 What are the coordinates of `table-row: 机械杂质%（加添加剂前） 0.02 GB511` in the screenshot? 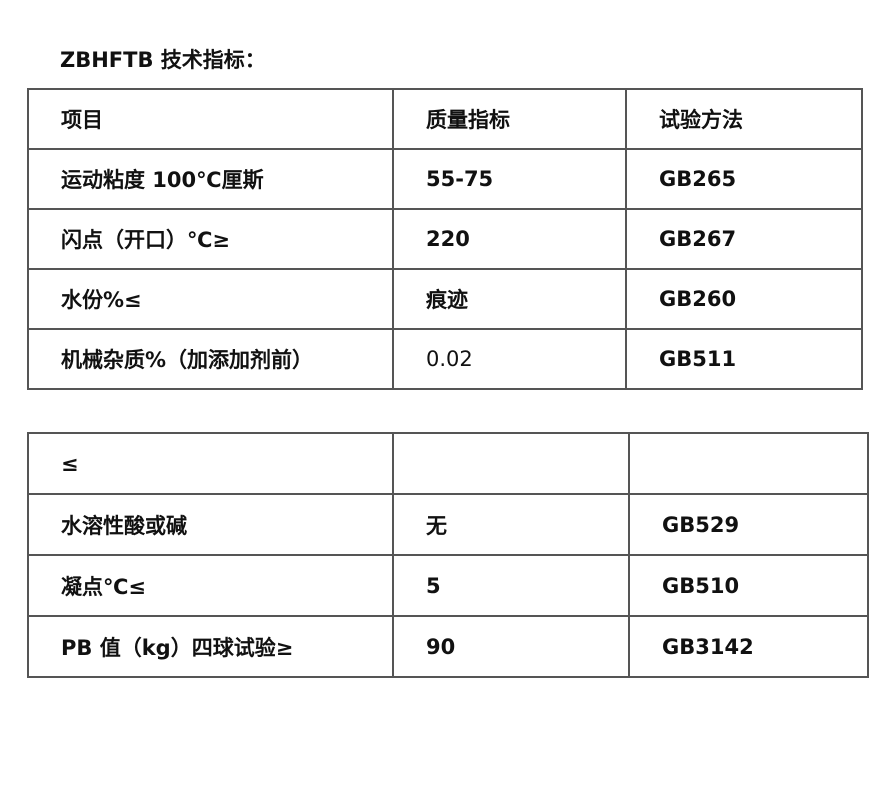 It's located at (445, 359).